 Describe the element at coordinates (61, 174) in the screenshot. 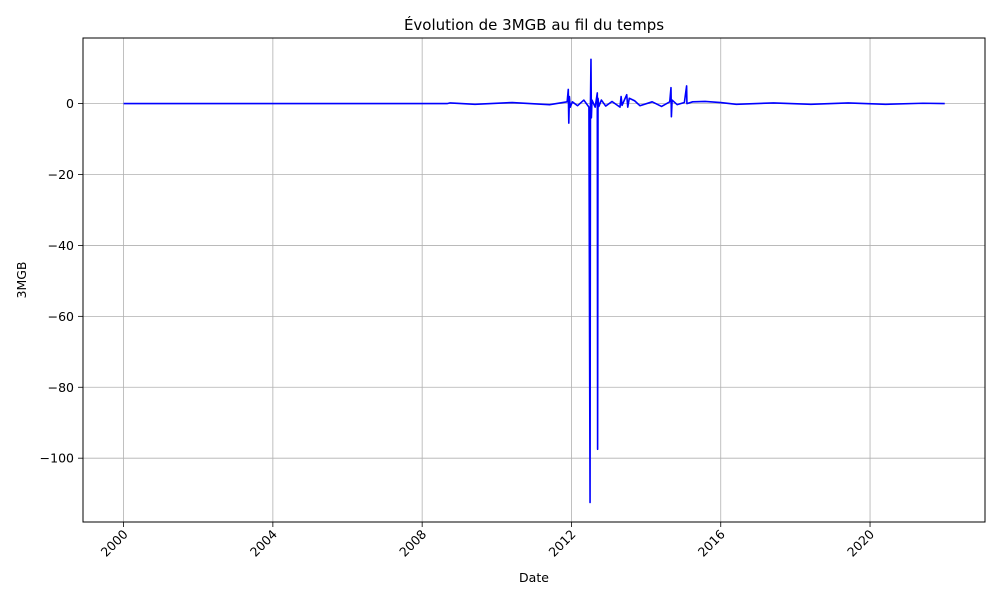

I see `y-tick-label: −20` at that location.